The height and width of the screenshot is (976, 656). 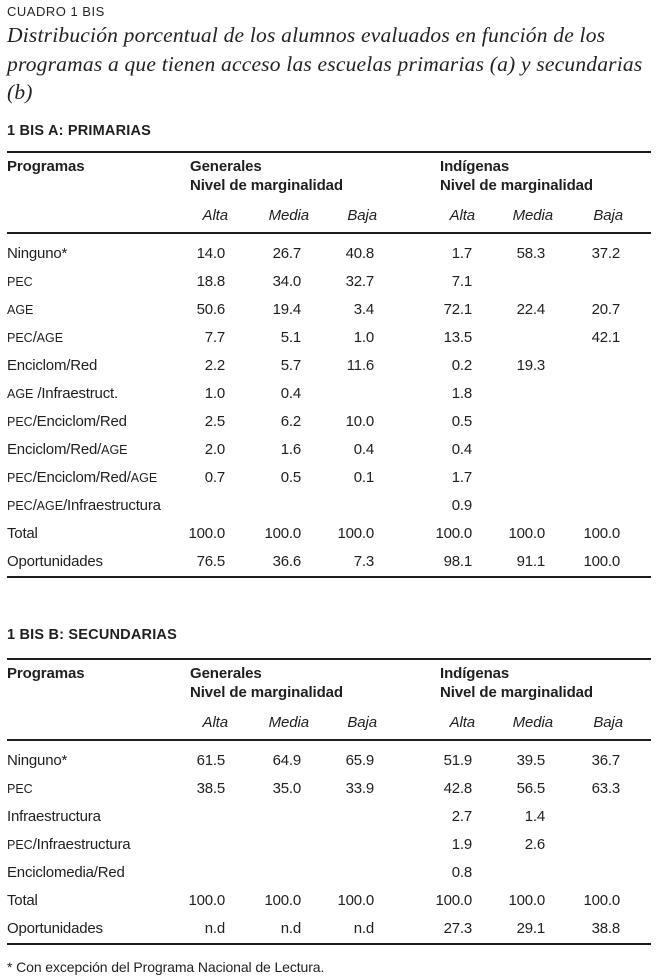 I want to click on section-primarias-title: 1 BIS A: PRIMARIAS, so click(x=79, y=130).